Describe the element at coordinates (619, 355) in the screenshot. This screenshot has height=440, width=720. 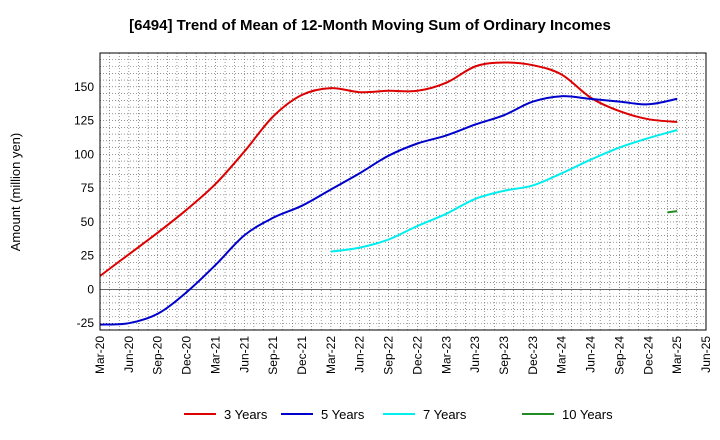
I see `x-tick-label: Sep-24` at that location.